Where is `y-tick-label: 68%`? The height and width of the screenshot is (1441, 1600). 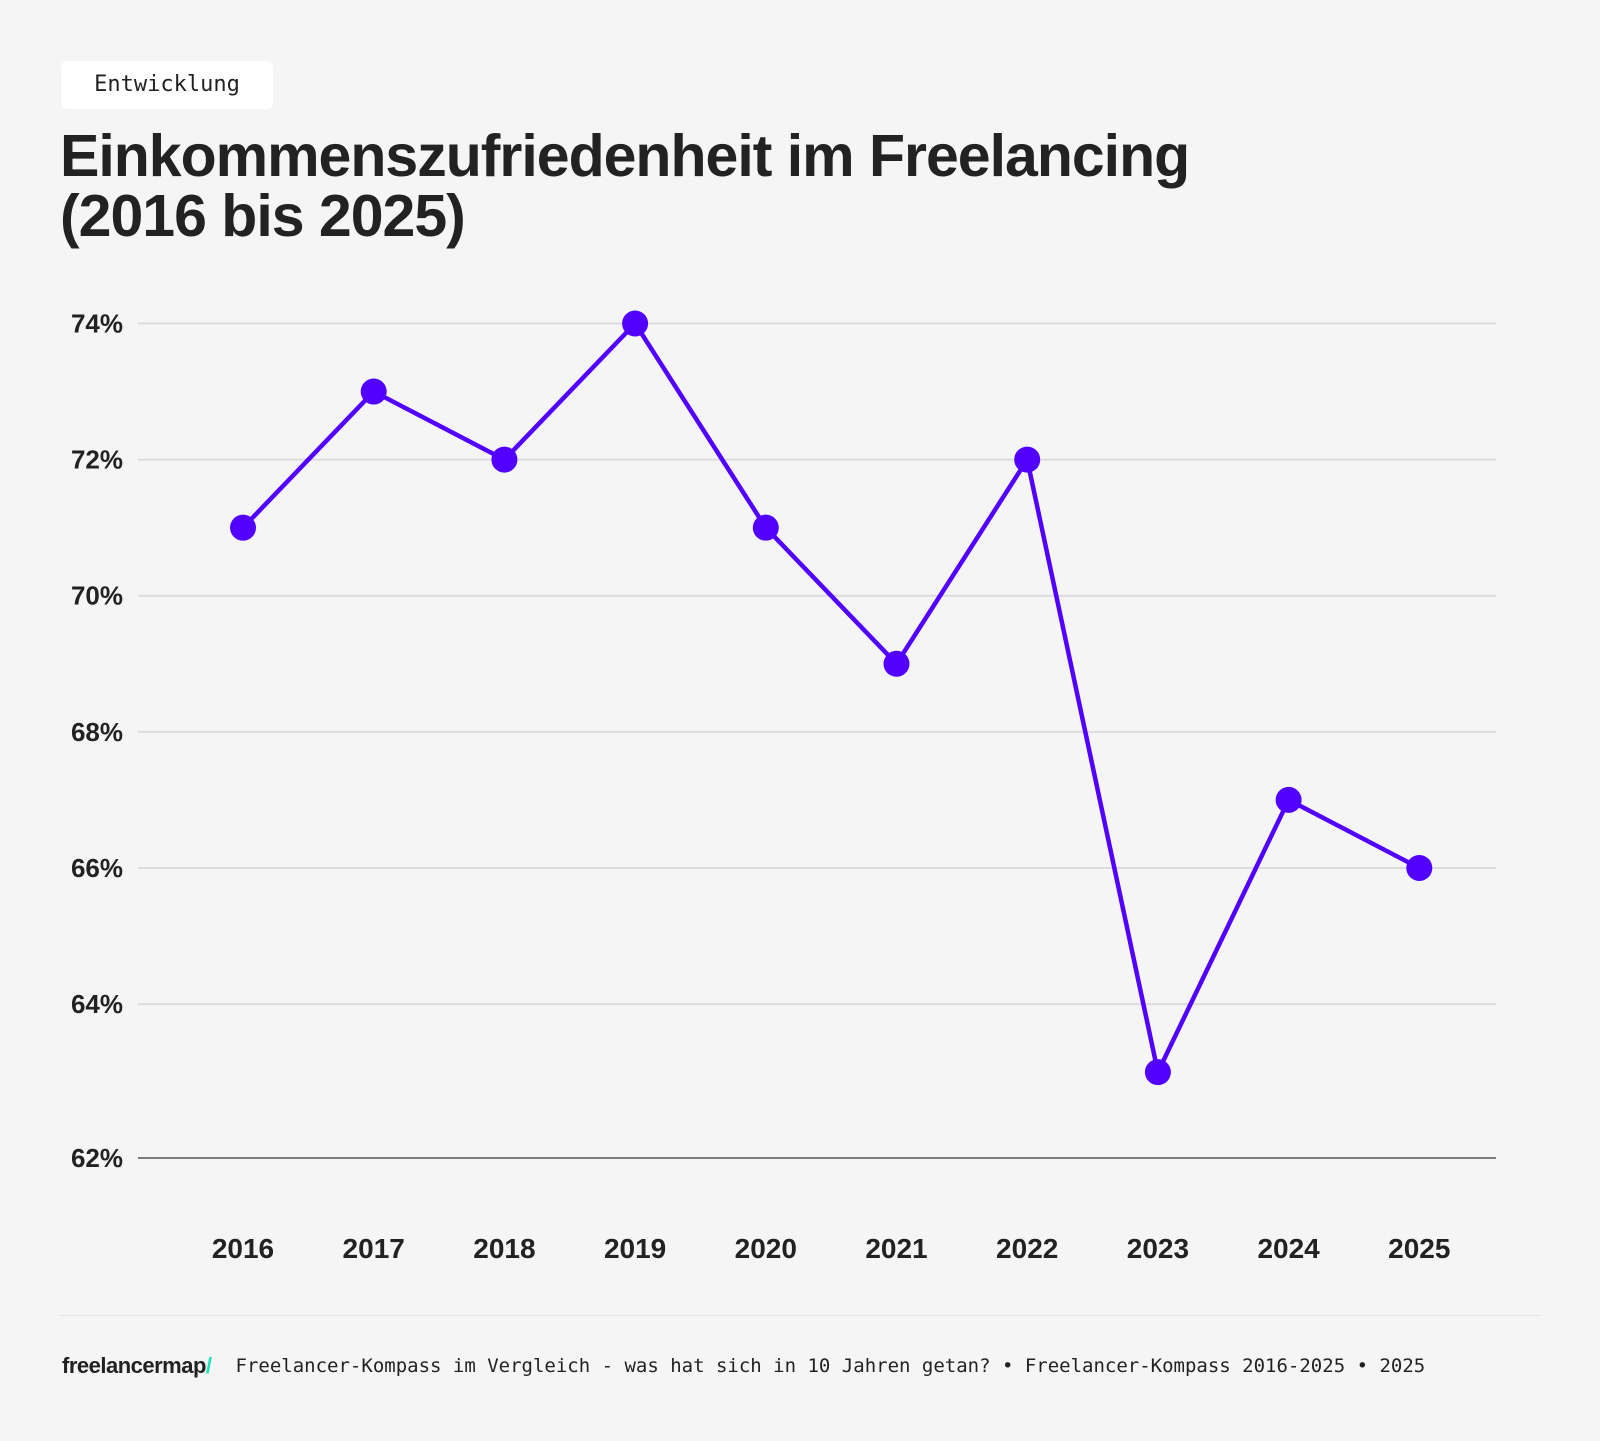 y-tick-label: 68% is located at coordinates (97, 732).